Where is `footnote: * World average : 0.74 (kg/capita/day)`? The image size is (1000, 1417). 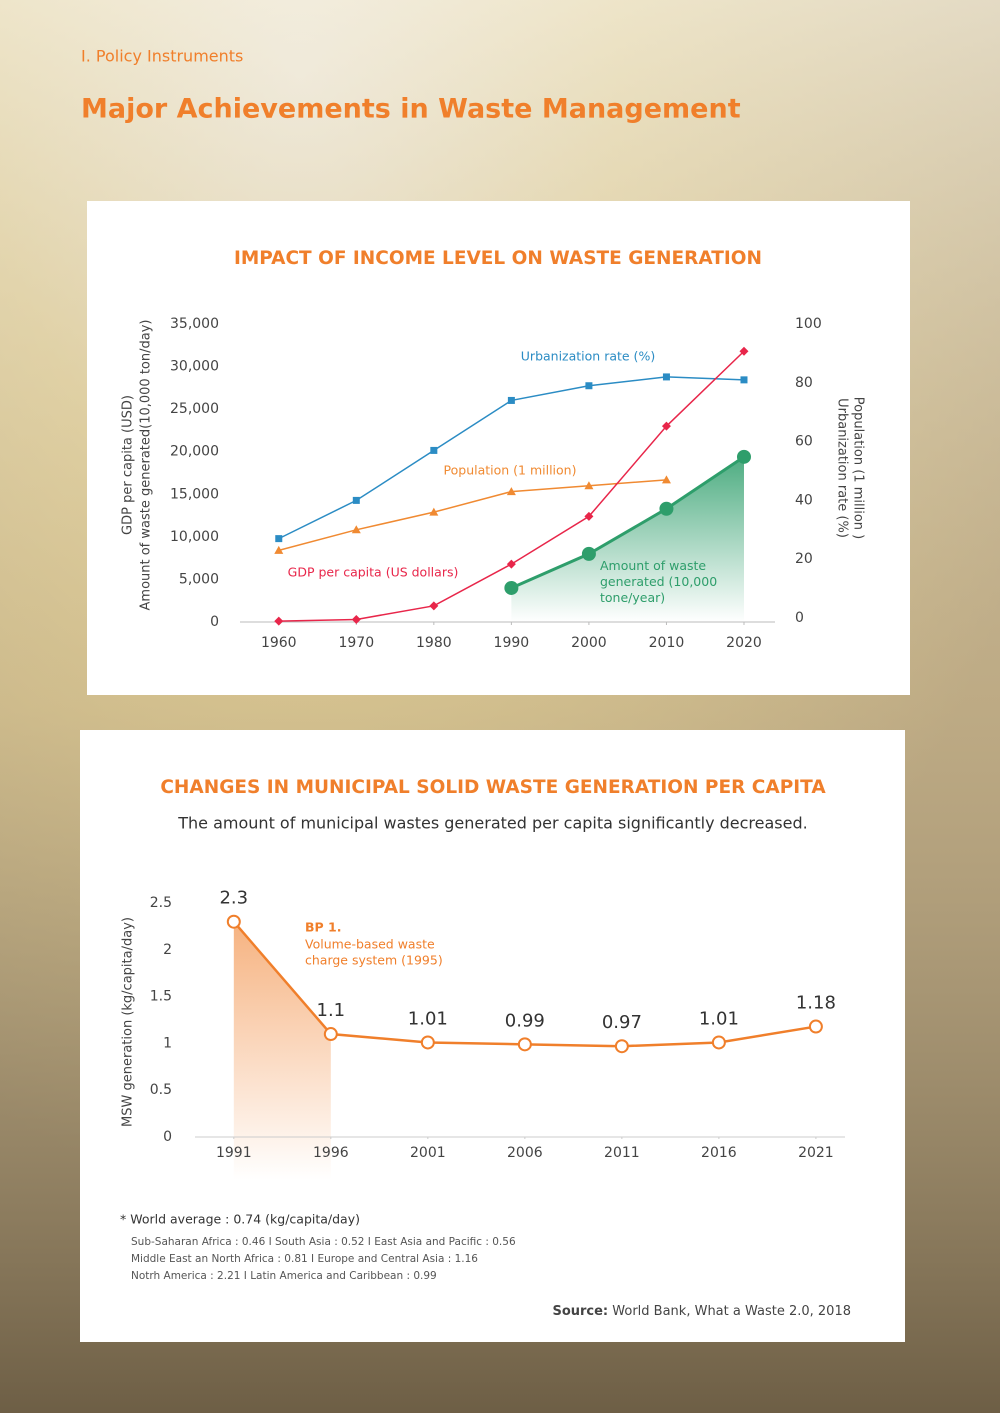
footnote: * World average : 0.74 (kg/capita/day) is located at coordinates (240, 1219).